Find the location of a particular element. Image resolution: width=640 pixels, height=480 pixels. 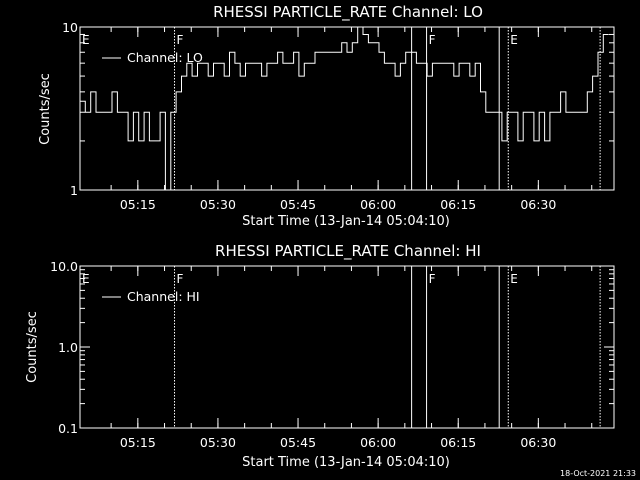

lo-x-tick-label: 05:45 is located at coordinates (298, 204).